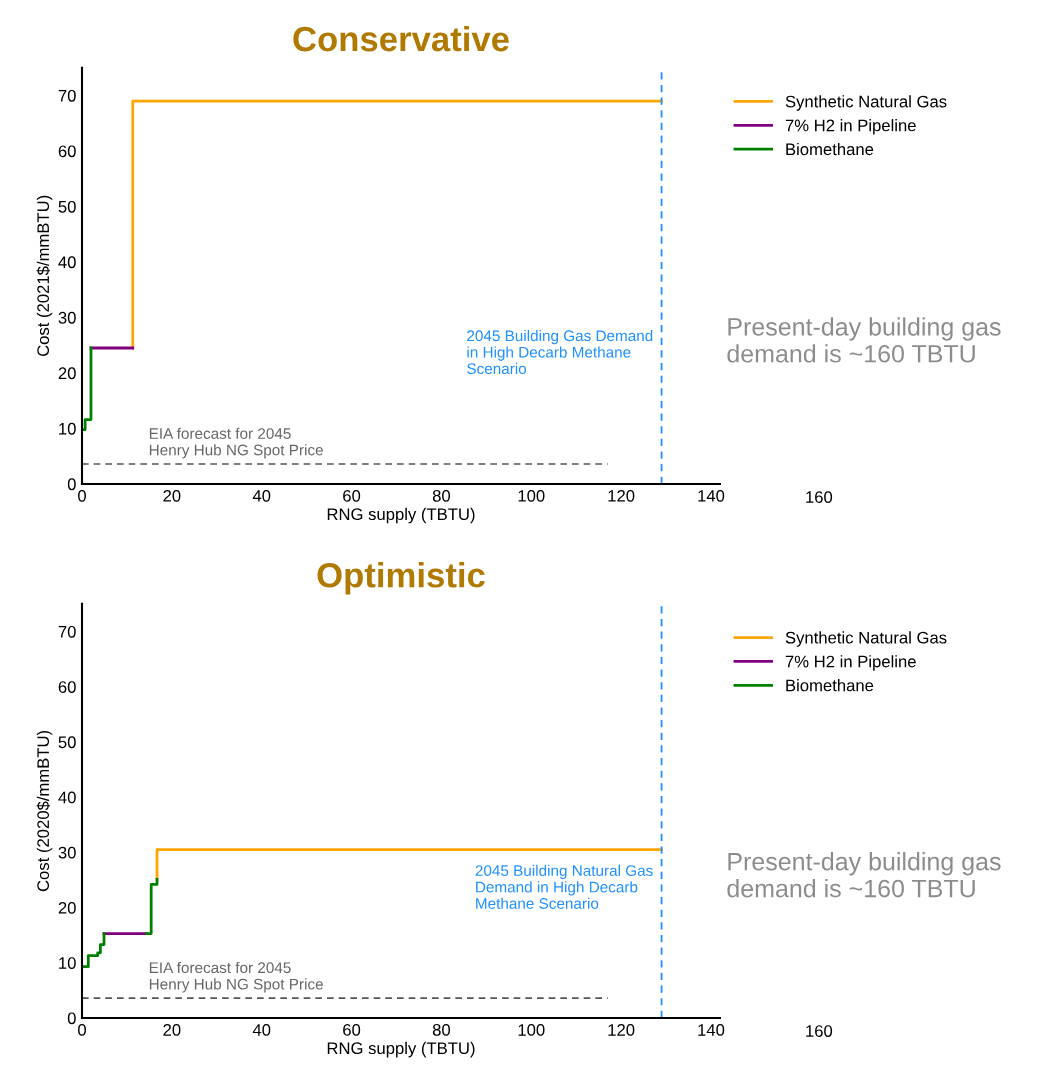 The width and height of the screenshot is (1058, 1070). Describe the element at coordinates (401, 38) in the screenshot. I see `chart-title: Conservative` at that location.